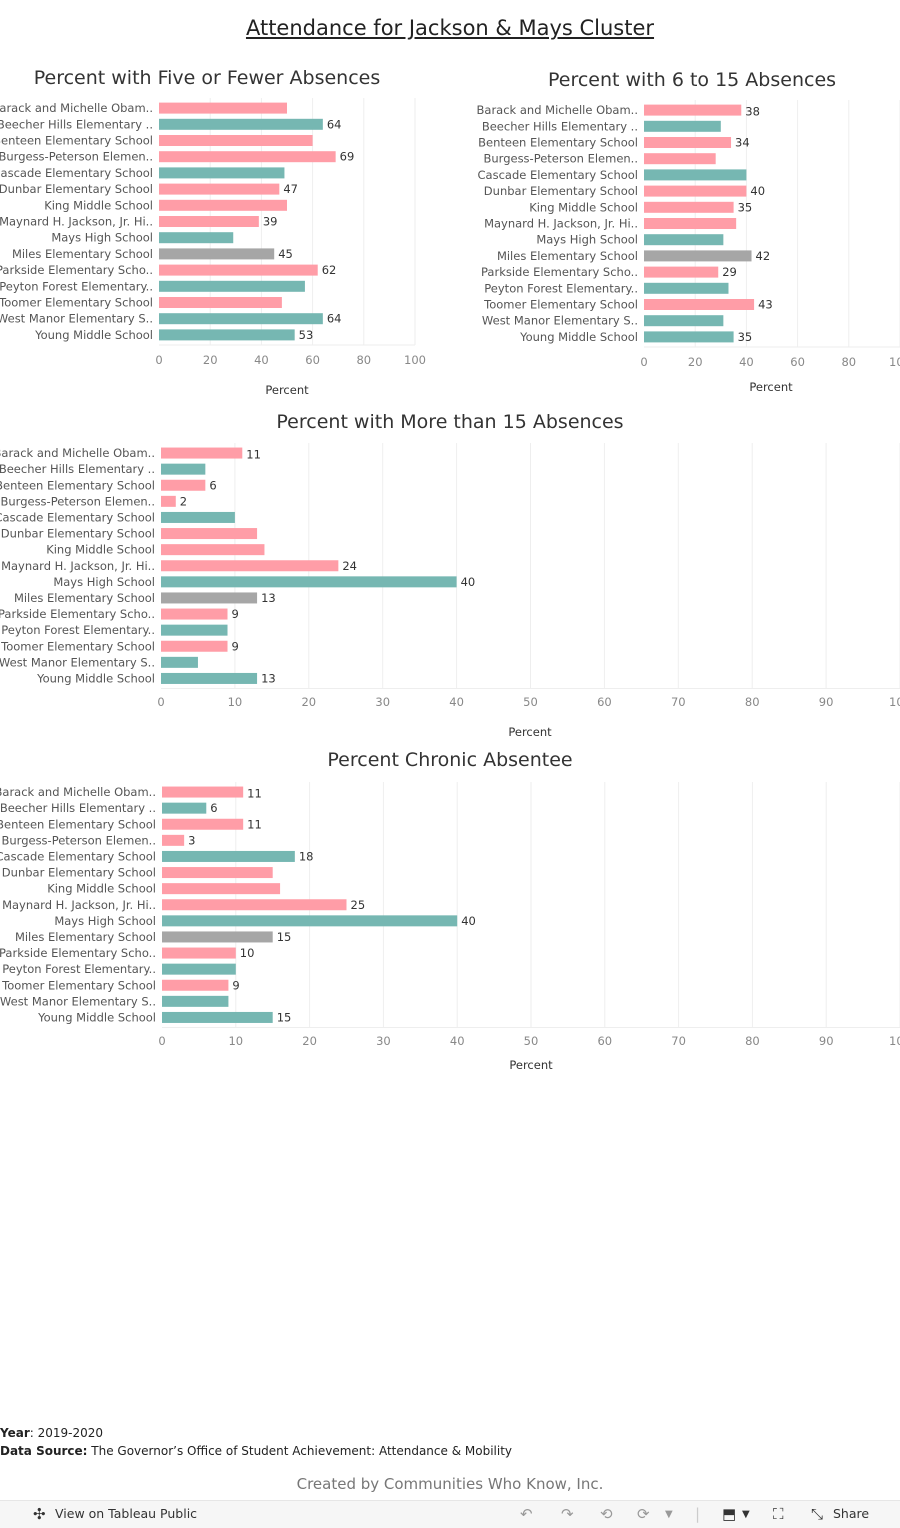  Describe the element at coordinates (763, 256) in the screenshot. I see `data-label: 42` at that location.